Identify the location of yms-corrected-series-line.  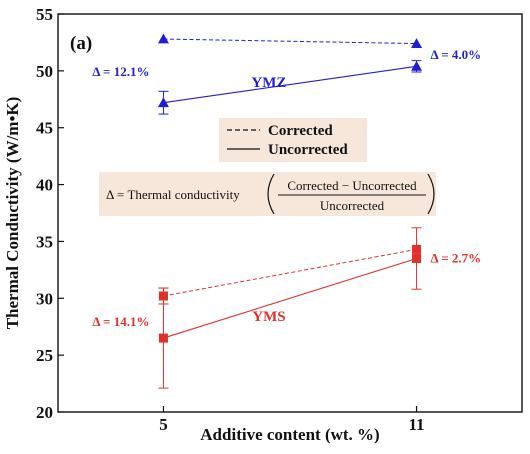
(290, 272).